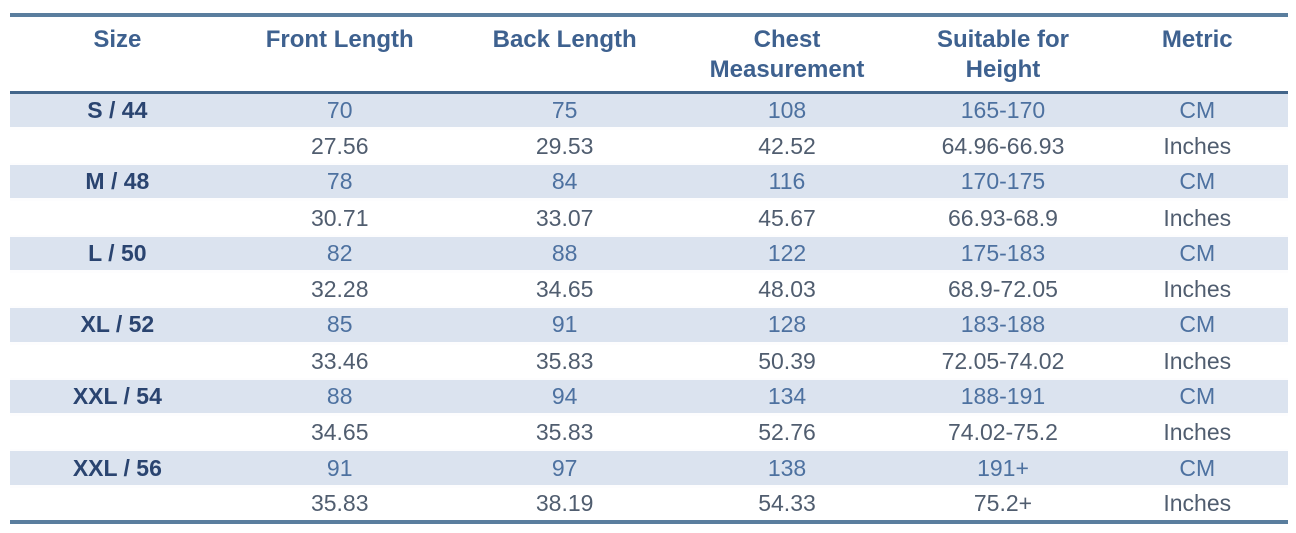  Describe the element at coordinates (339, 468) in the screenshot. I see `front-length-cell: 91` at that location.